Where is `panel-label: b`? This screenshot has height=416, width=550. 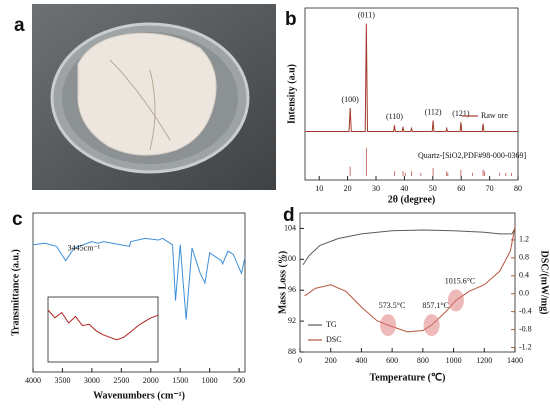
panel-label: b is located at coordinates (291, 19).